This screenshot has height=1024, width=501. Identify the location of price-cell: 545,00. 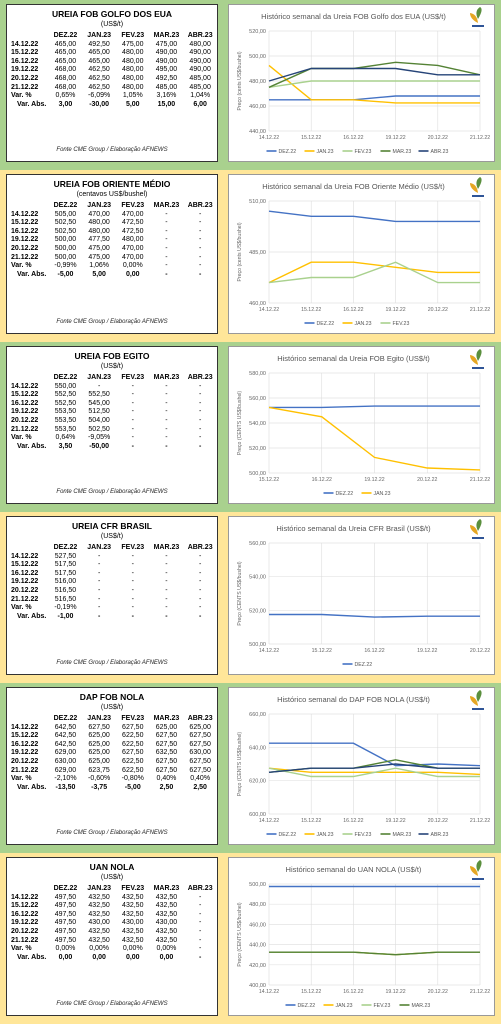
(99, 403).